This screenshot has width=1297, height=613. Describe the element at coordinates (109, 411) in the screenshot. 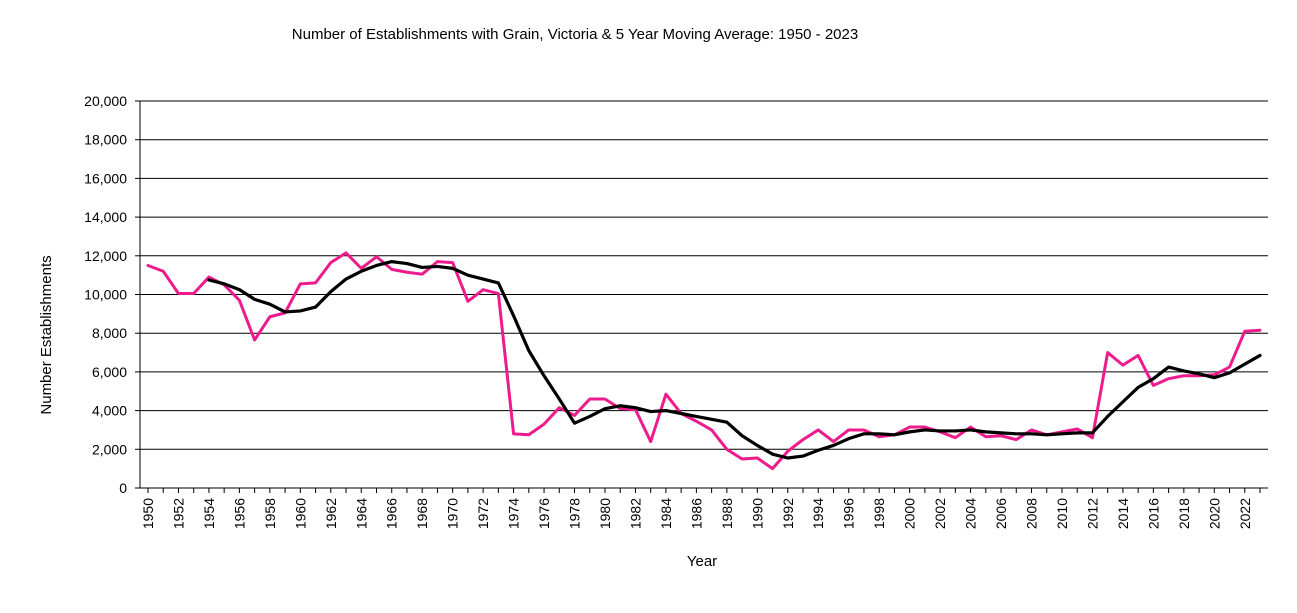

I see `y-tick-label: 4,000` at that location.